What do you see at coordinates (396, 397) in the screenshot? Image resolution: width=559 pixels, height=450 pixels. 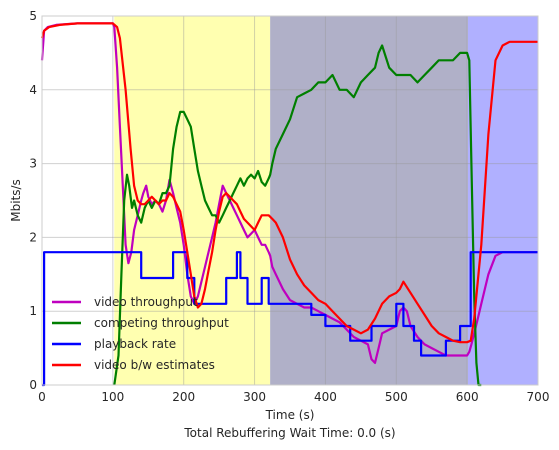 I see `x-tick-label: 500` at bounding box center [396, 397].